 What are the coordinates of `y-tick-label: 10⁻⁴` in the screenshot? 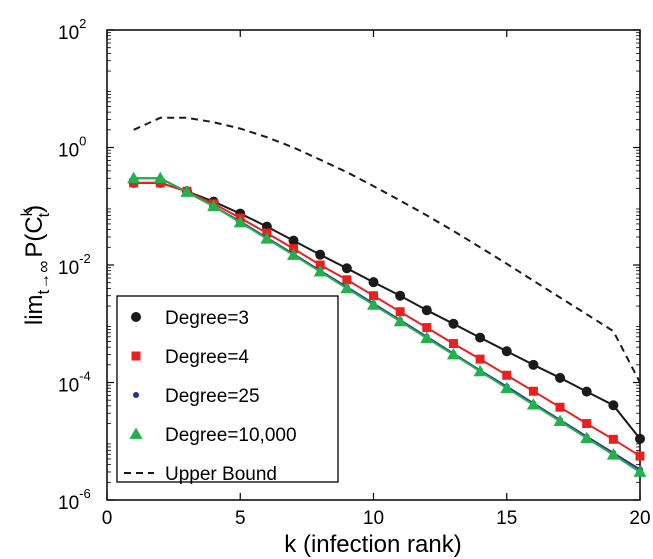 It's located at (74, 383).